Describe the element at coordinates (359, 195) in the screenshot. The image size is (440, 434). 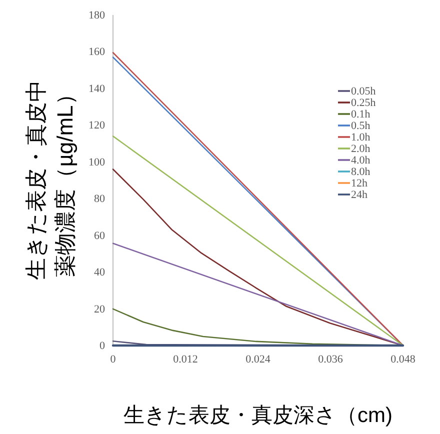
I see `legend-label: 24h` at that location.